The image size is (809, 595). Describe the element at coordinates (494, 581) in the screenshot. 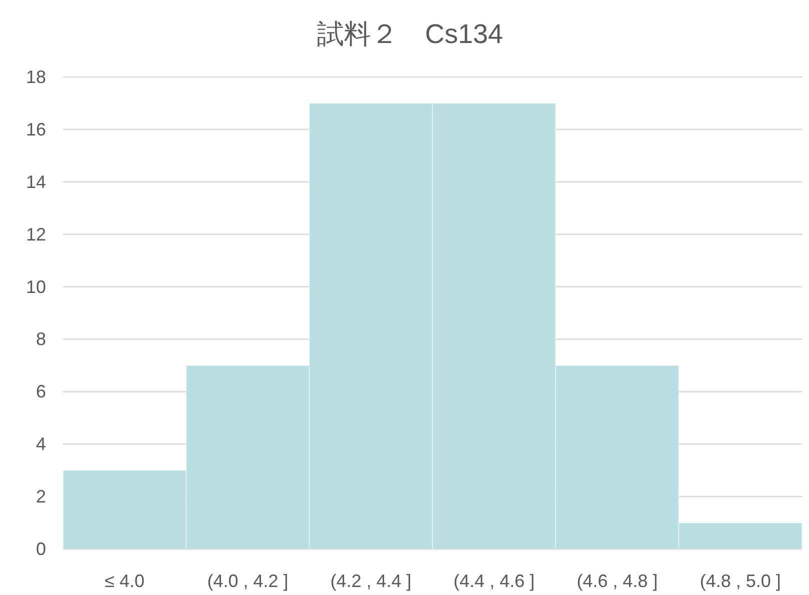

I see `x-tick-label: (4.4 , 4.6 ]` at that location.